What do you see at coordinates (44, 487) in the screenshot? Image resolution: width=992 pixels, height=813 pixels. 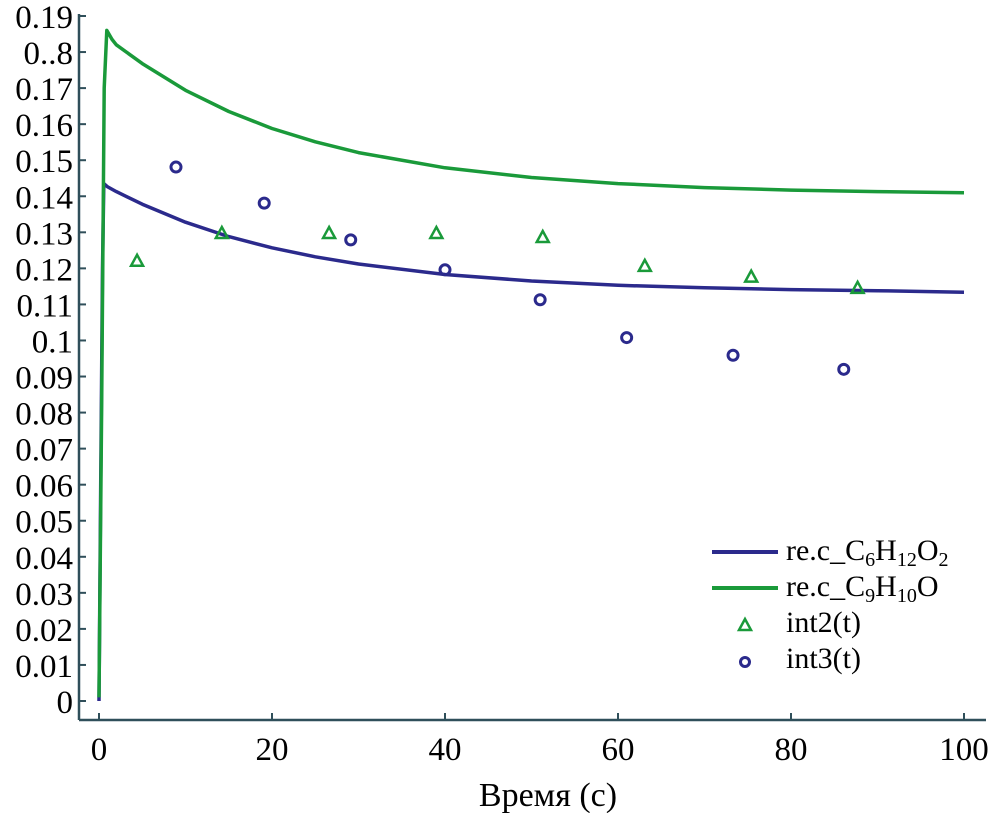 I see `y-tick-label: 0.06` at bounding box center [44, 487].